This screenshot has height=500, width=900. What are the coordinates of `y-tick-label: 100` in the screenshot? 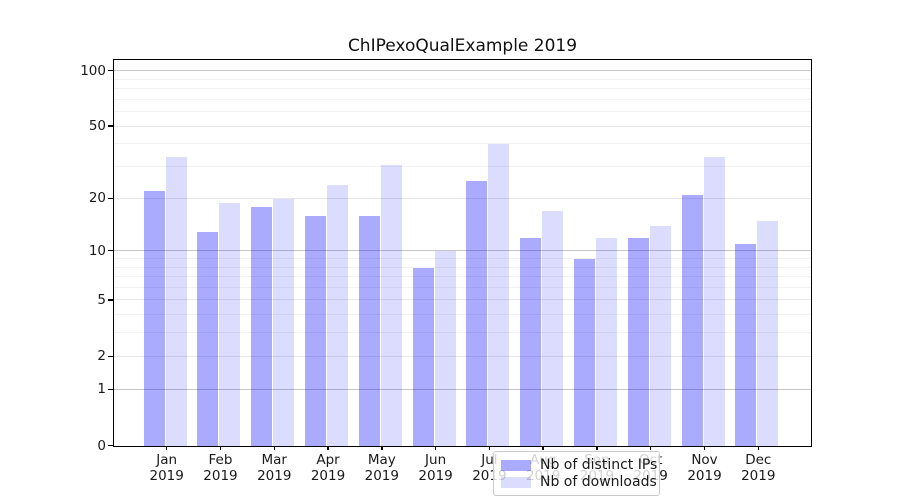 It's located at (93, 70).